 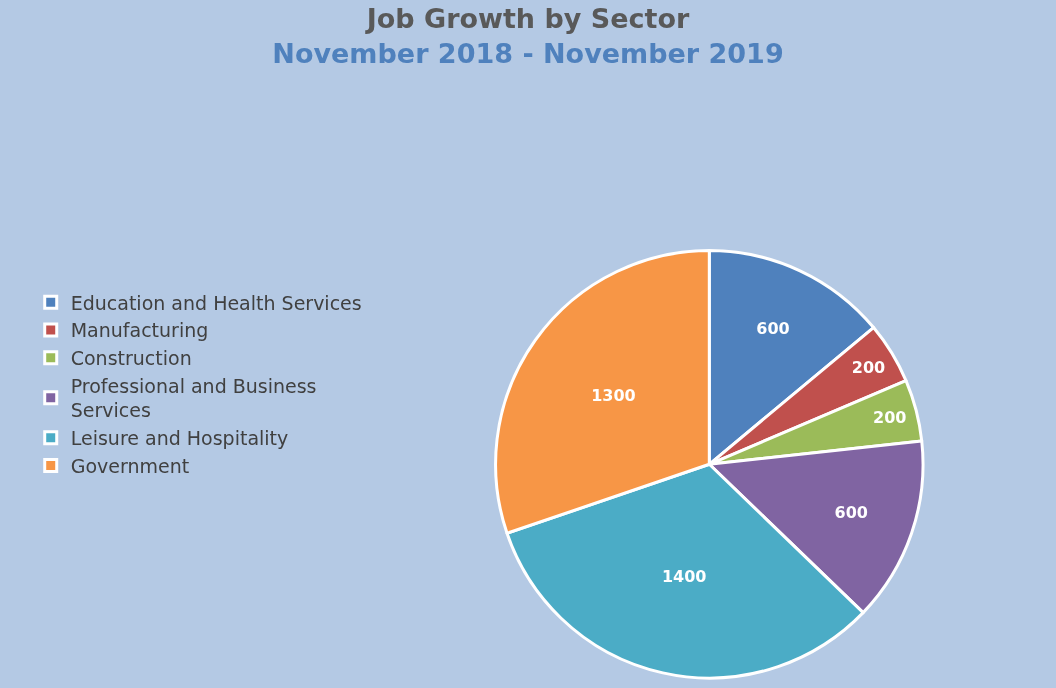 I want to click on chart-subtitle: November 2018 - November 2019, so click(x=528, y=53).